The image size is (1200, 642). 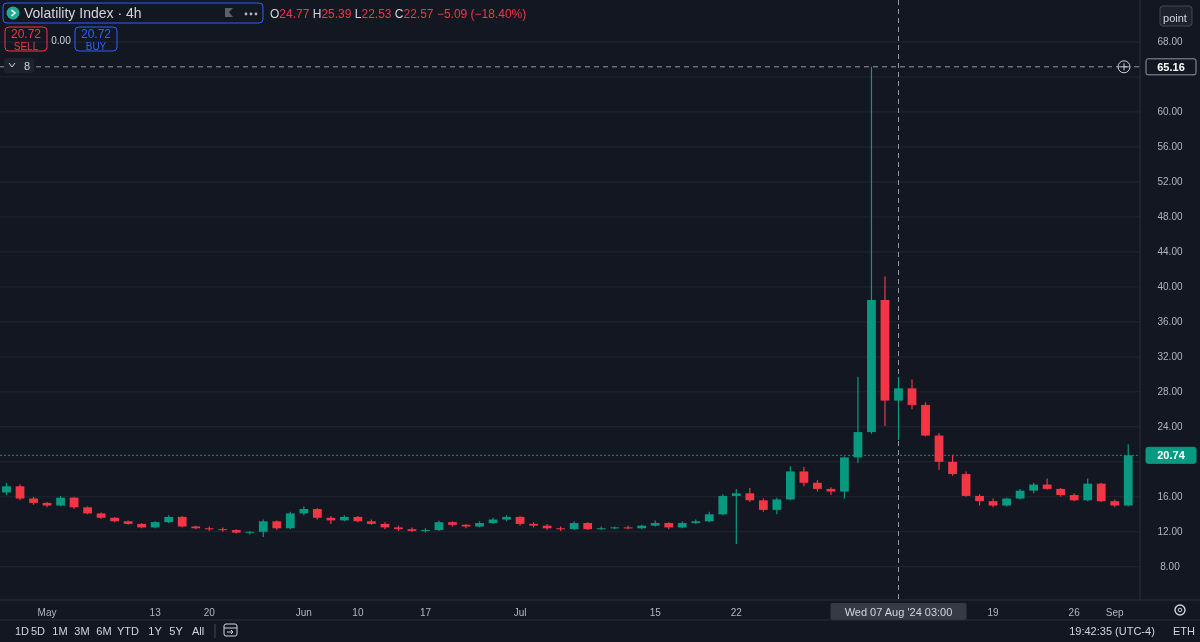 I want to click on y-tick-label: 28.00, so click(x=1170, y=392).